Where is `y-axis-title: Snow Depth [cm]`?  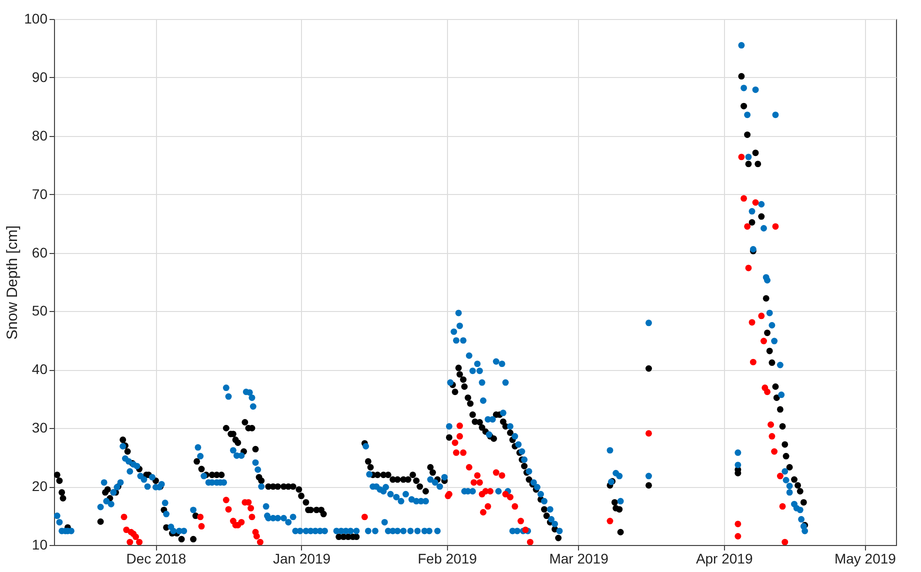 y-axis-title: Snow Depth [cm] is located at coordinates (13, 282).